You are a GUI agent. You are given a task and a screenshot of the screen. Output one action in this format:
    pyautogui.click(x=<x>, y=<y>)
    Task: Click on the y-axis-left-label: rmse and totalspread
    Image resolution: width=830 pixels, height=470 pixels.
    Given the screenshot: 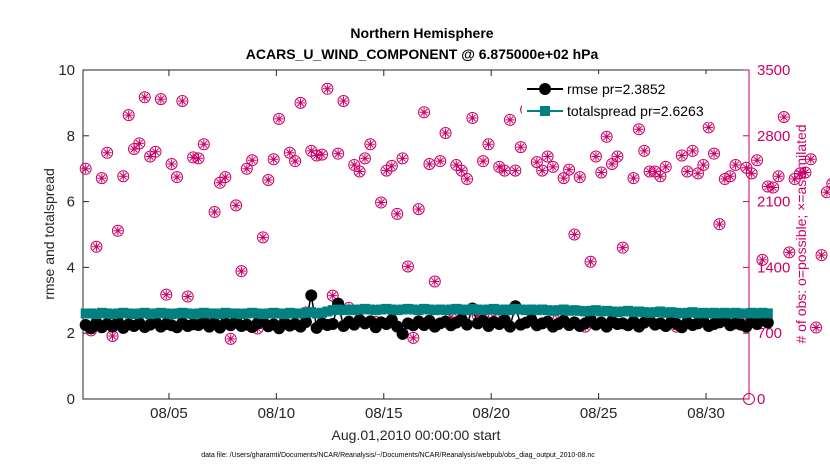 What is the action you would take?
    pyautogui.click(x=49, y=234)
    